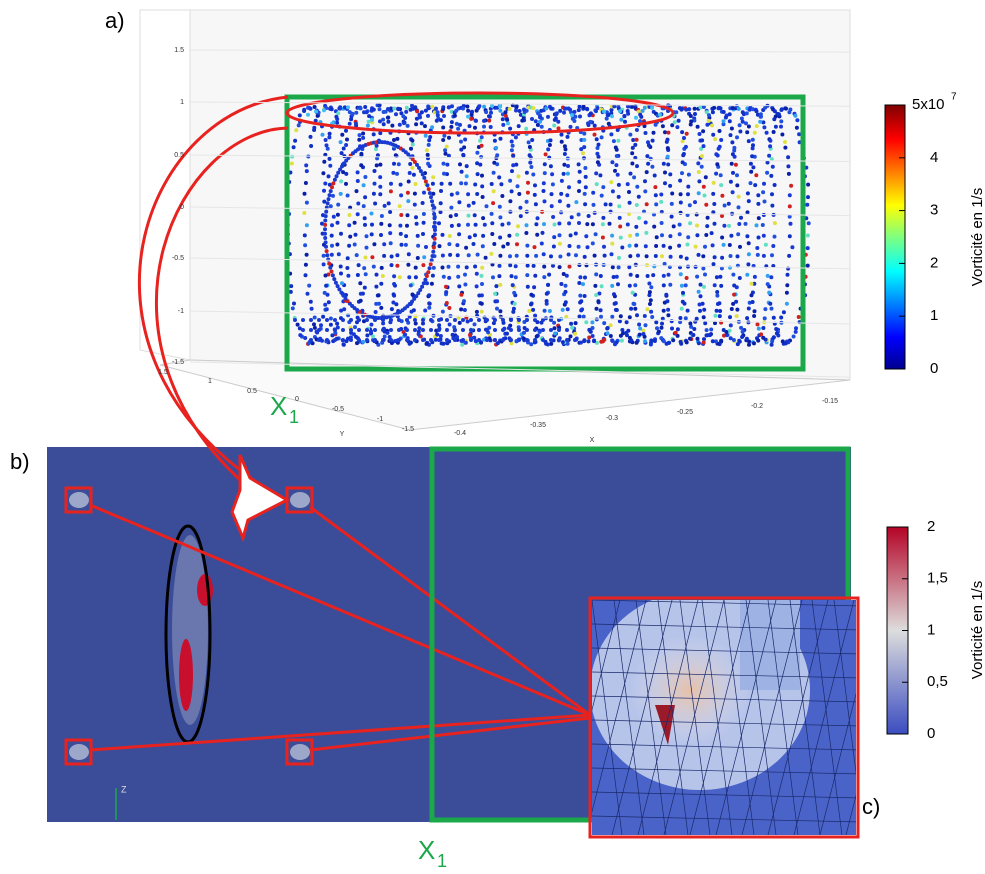 This screenshot has width=985, height=874. What do you see at coordinates (179, 50) in the screenshot?
I see `z-tick-label: 1.5` at bounding box center [179, 50].